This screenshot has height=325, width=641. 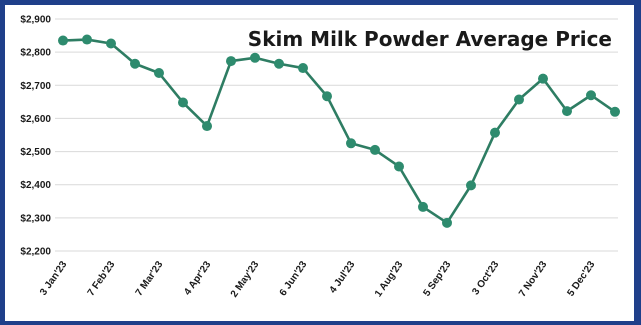 What do you see at coordinates (533, 279) in the screenshot?
I see `x-tick-label: 7 Nov'23` at bounding box center [533, 279].